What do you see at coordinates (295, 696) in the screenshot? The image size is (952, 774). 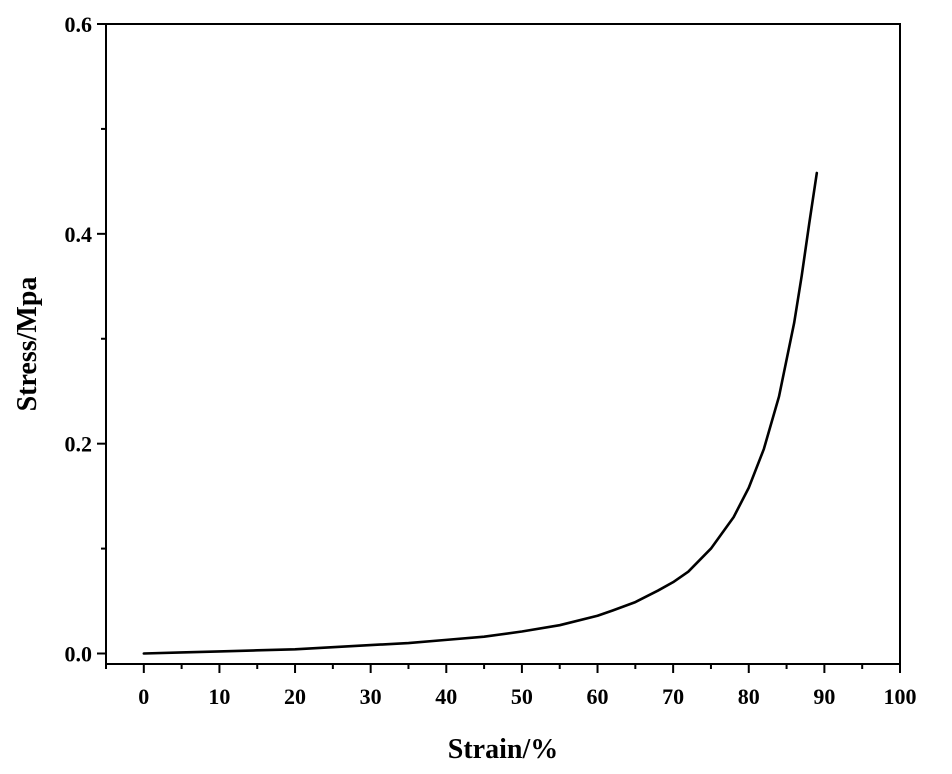 I see `x-tick-label: 20` at bounding box center [295, 696].